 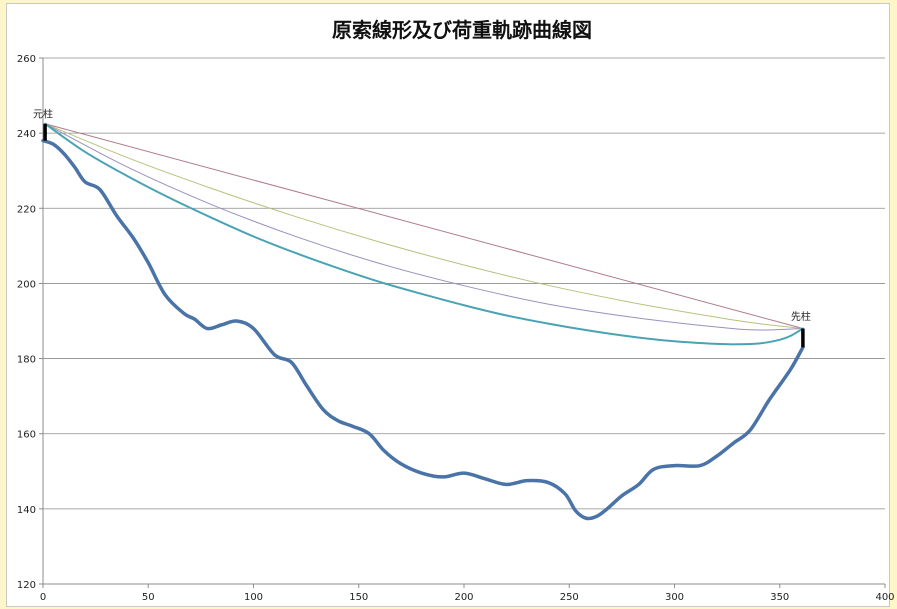 I want to click on y-tick-label-160: 160, so click(x=26, y=435).